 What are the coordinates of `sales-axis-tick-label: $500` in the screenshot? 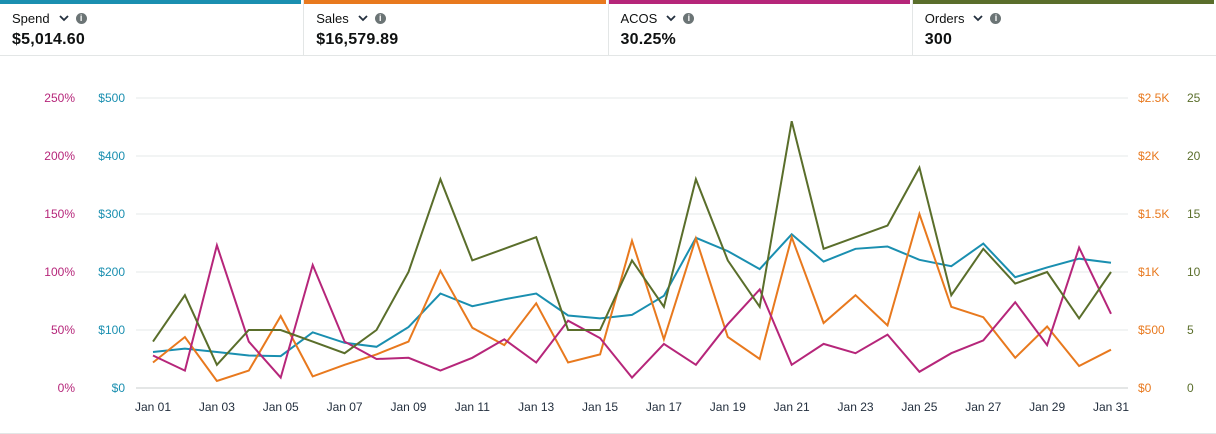 It's located at (1151, 330).